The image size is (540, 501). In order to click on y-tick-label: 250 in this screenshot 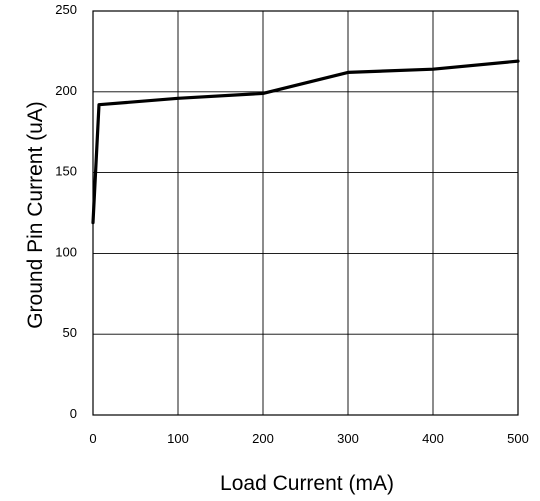, I will do `click(66, 9)`.